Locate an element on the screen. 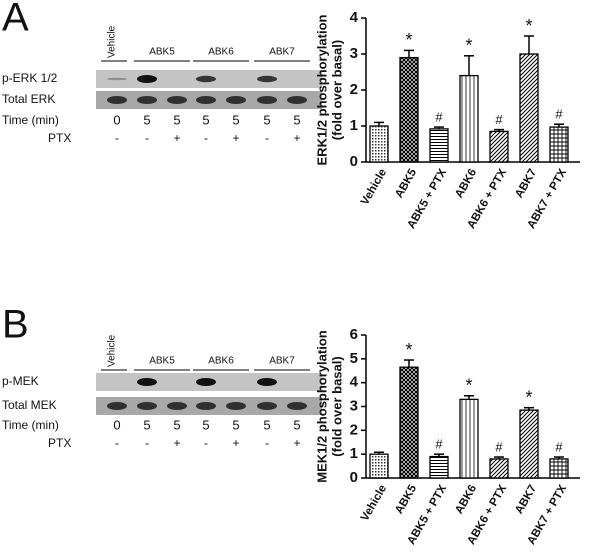 This screenshot has height=557, width=600. y-tick-label: 1 is located at coordinates (354, 453).